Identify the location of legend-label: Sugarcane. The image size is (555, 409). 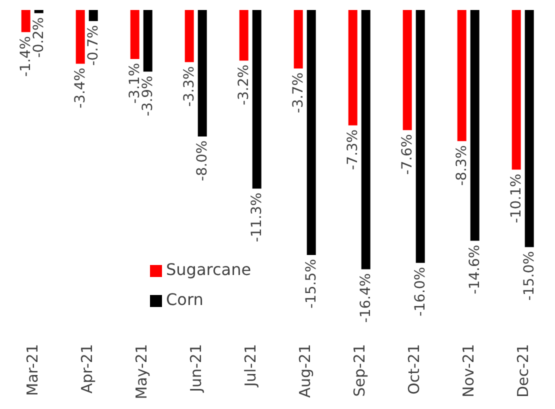
(209, 269).